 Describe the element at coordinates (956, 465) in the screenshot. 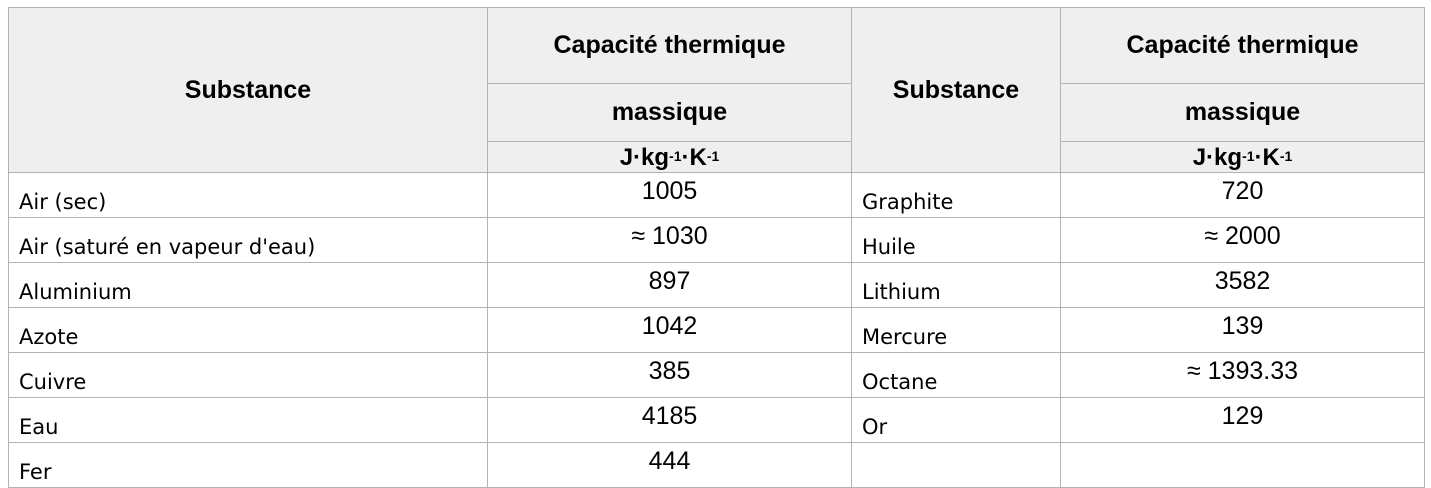

I see `right-substance-cell` at that location.